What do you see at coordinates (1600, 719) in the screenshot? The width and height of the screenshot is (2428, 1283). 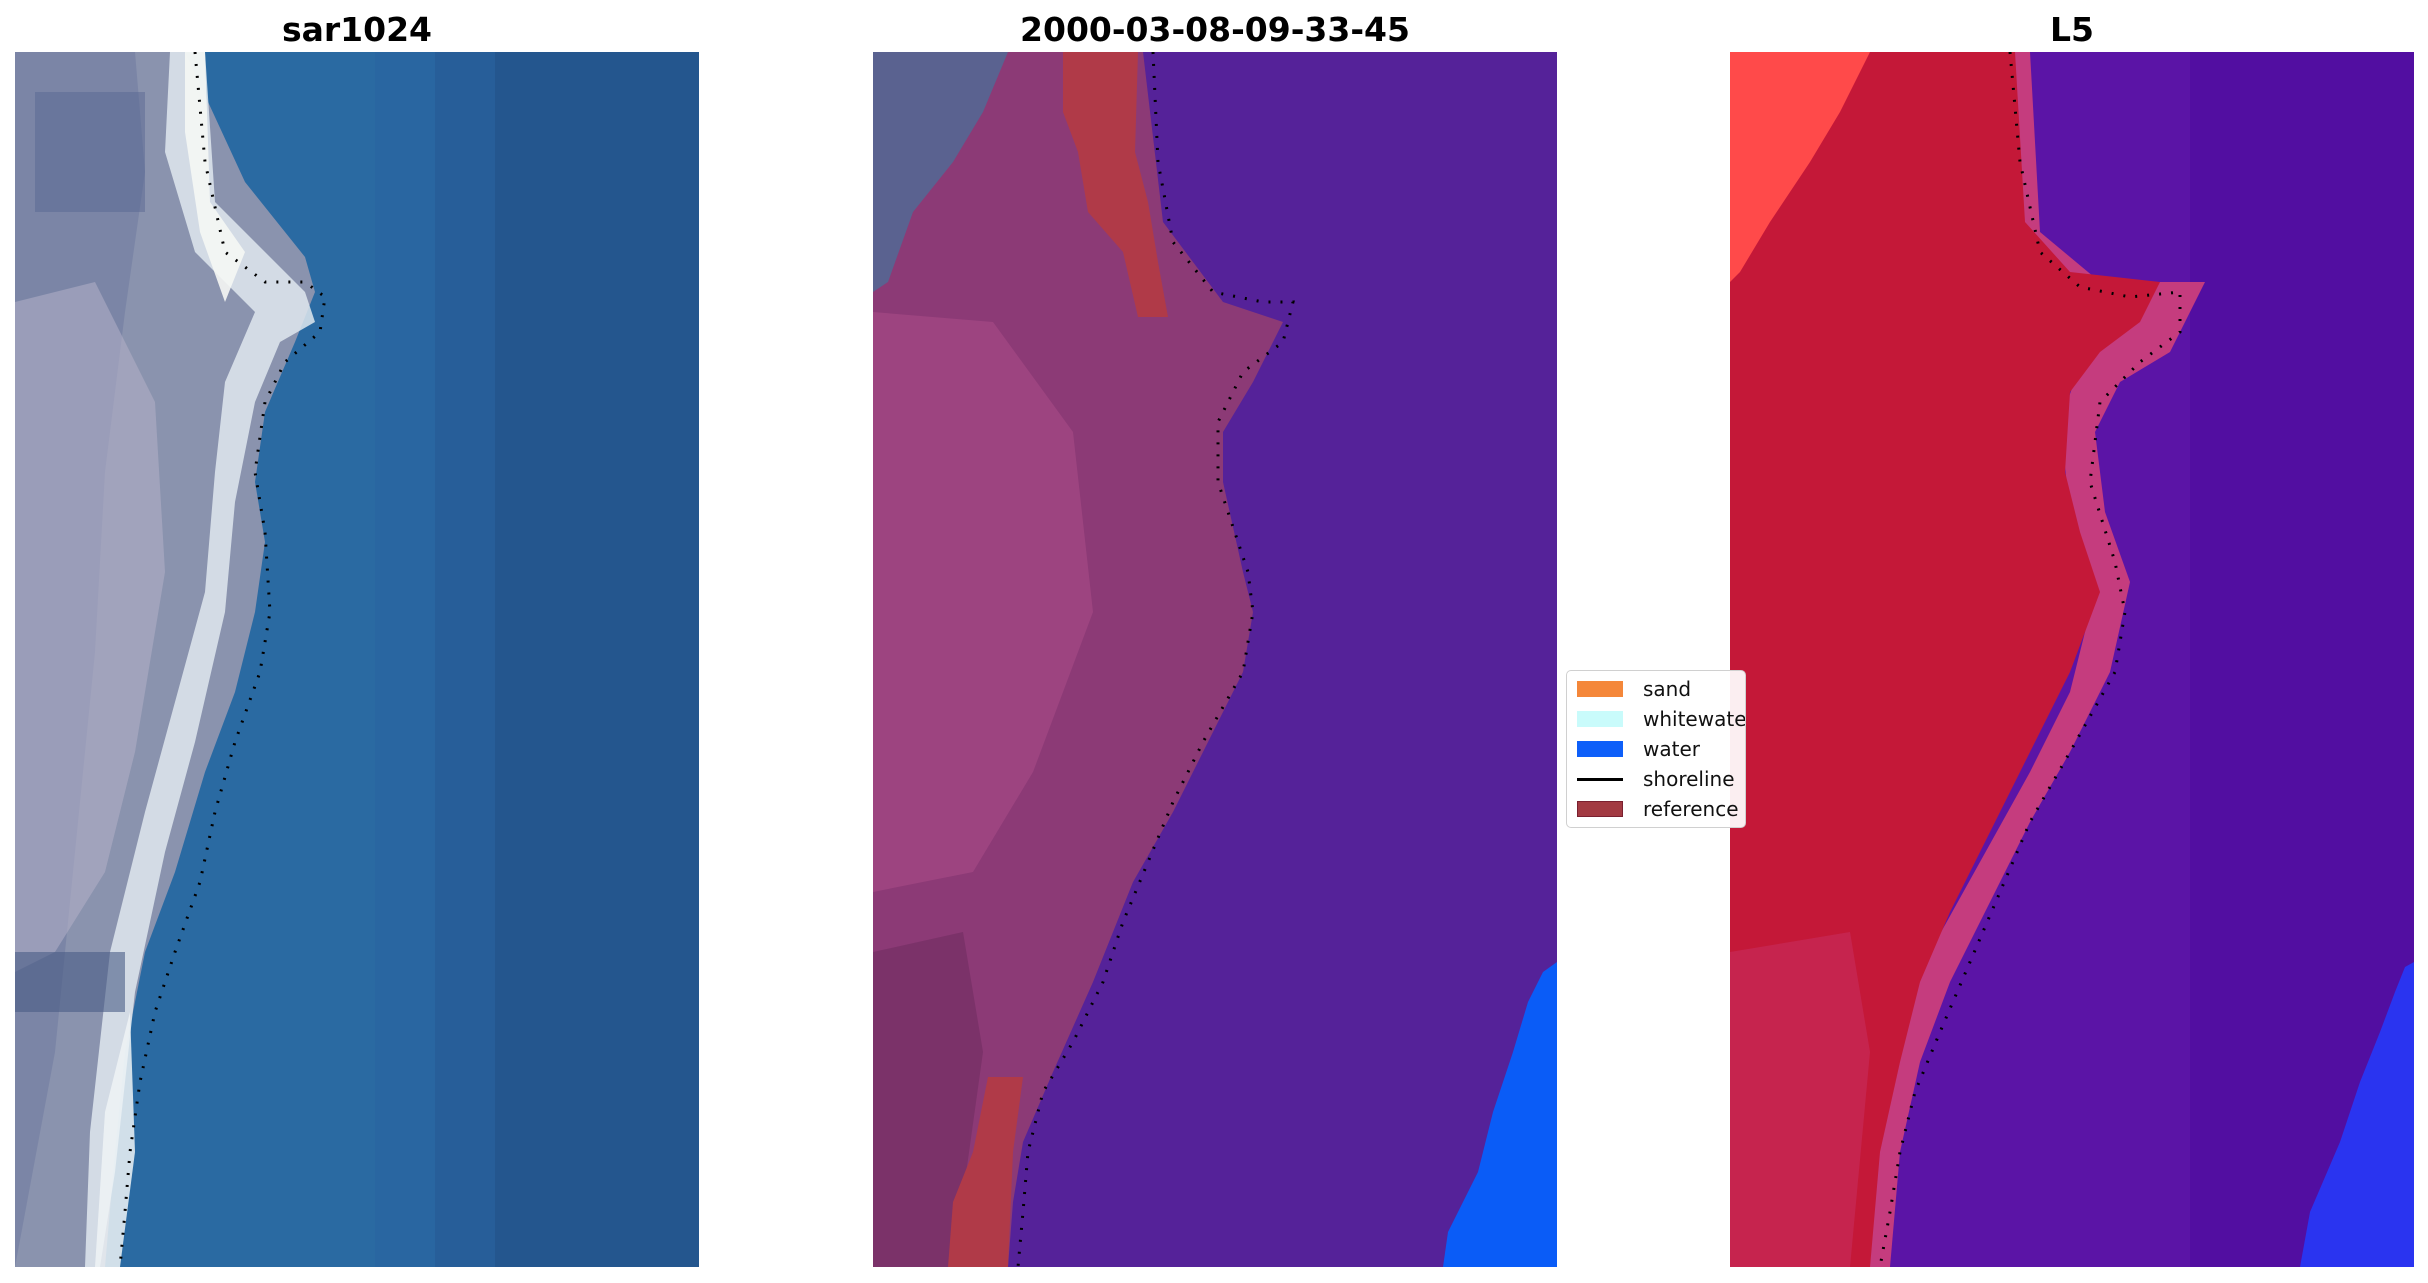 I see `whitewater-swatch` at bounding box center [1600, 719].